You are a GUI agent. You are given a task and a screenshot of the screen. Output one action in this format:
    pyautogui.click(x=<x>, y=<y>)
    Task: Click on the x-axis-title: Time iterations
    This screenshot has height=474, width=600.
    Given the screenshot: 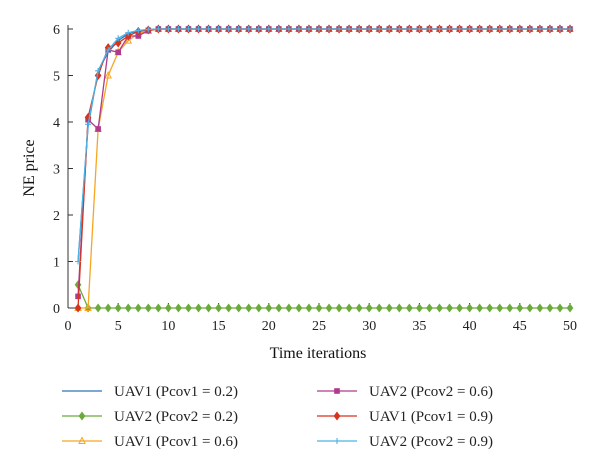 What is the action you would take?
    pyautogui.click(x=318, y=353)
    